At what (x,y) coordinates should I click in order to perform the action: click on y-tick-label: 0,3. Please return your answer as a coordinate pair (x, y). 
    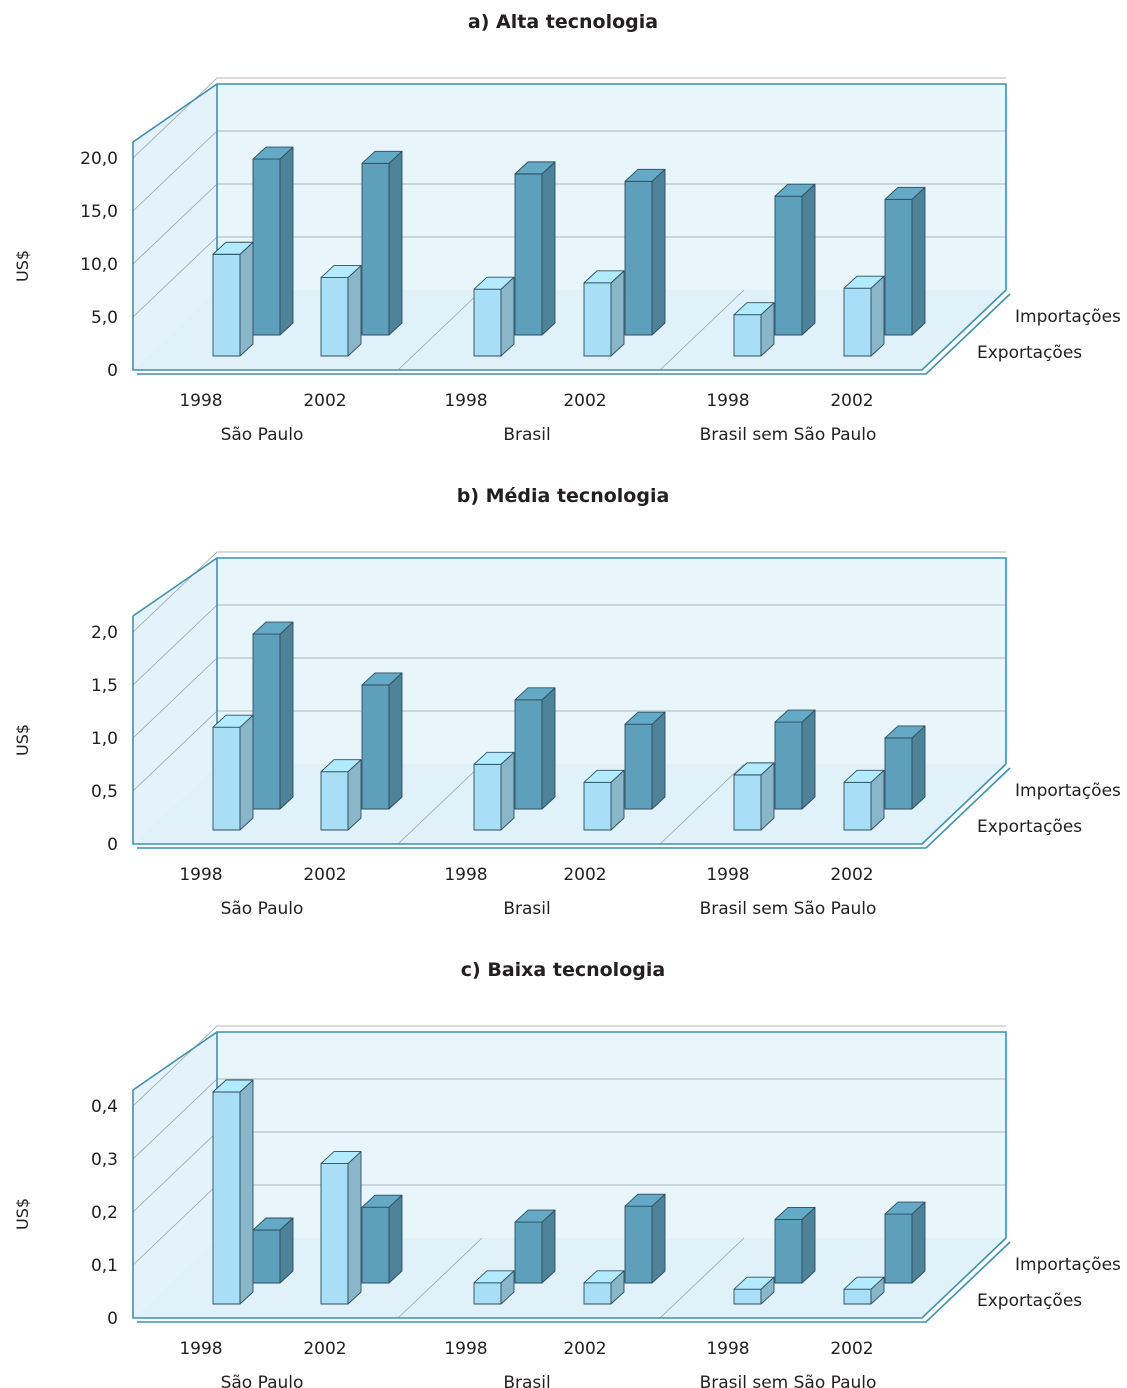
    Looking at the image, I should click on (104, 1160).